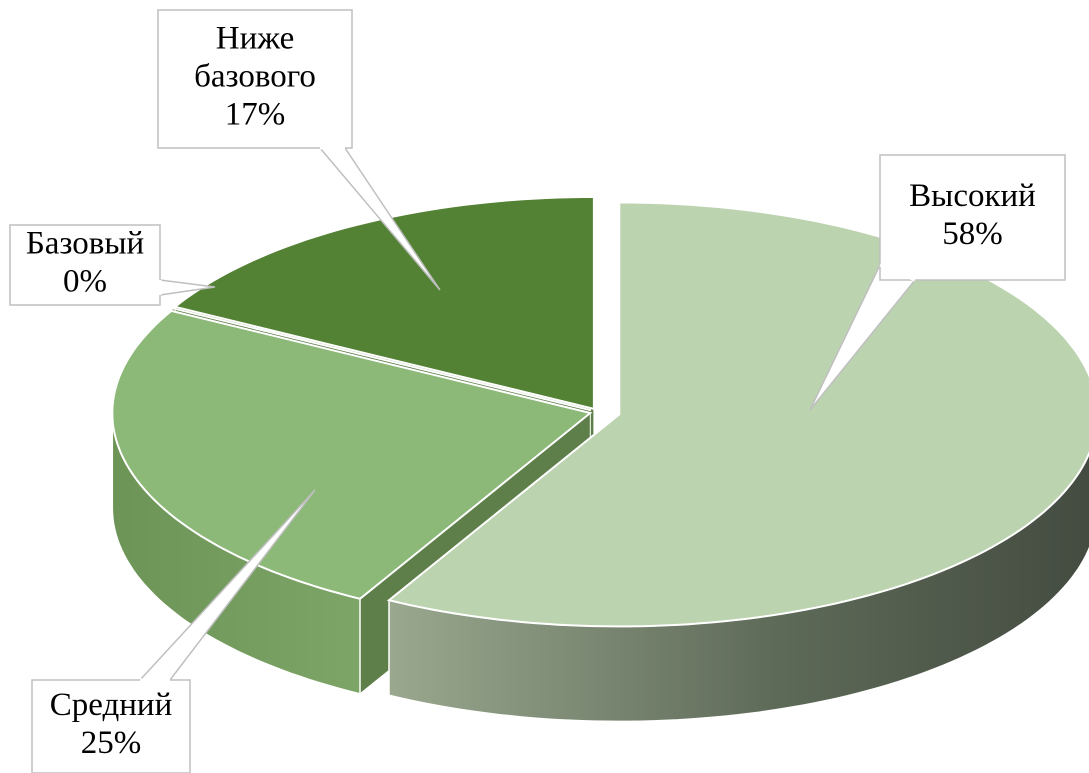 The height and width of the screenshot is (773, 1089). Describe the element at coordinates (972, 234) in the screenshot. I see `value-label: 58%` at that location.